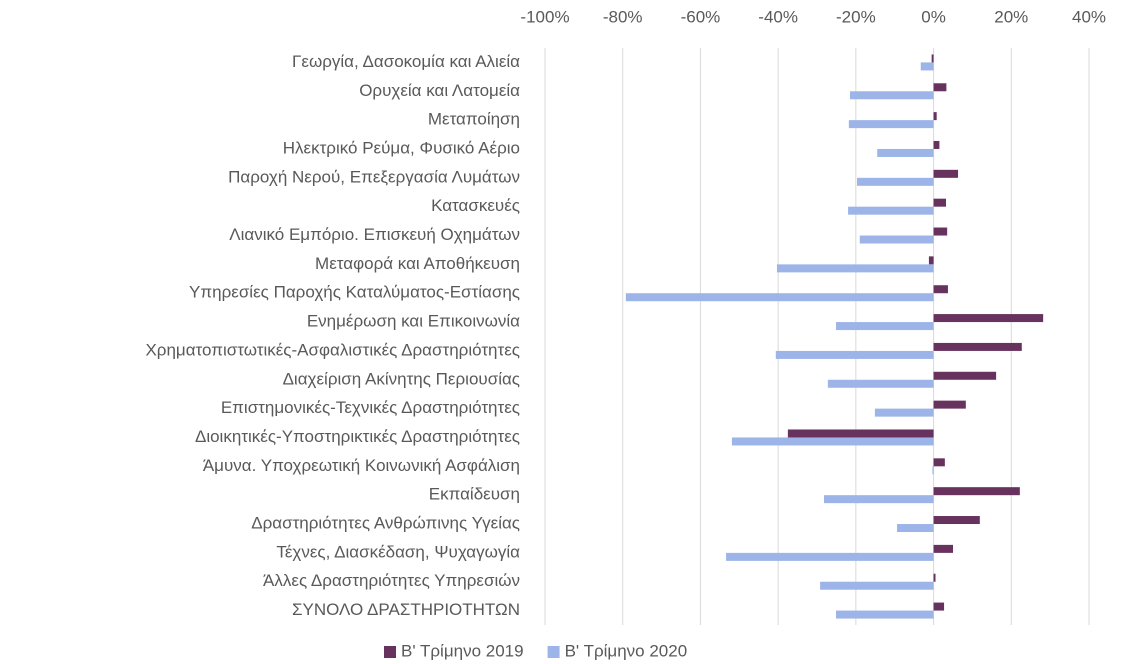 The image size is (1132, 664). Describe the element at coordinates (439, 90) in the screenshot. I see `category-label: Ορυχεία και Λατομεία` at that location.